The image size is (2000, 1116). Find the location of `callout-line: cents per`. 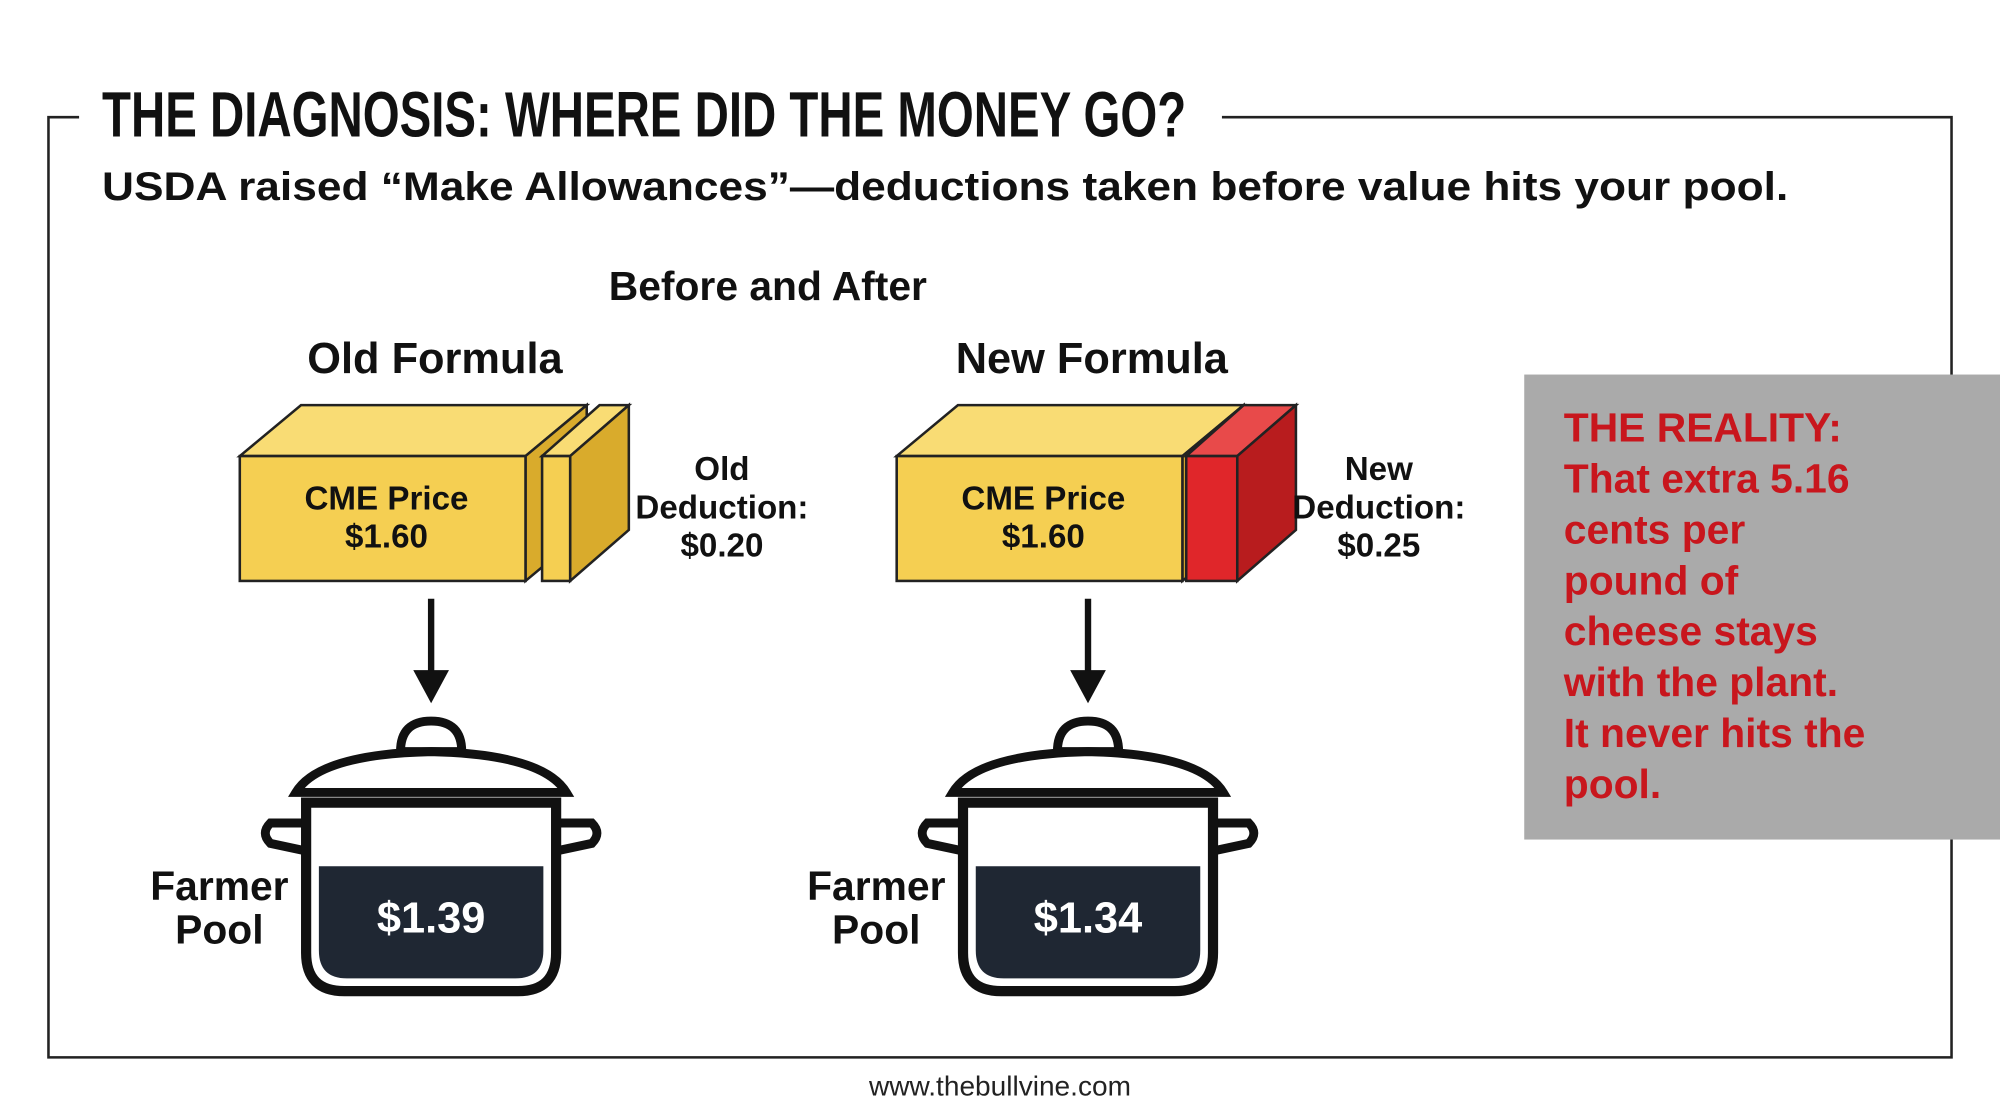

callout-line: cents per is located at coordinates (1655, 529).